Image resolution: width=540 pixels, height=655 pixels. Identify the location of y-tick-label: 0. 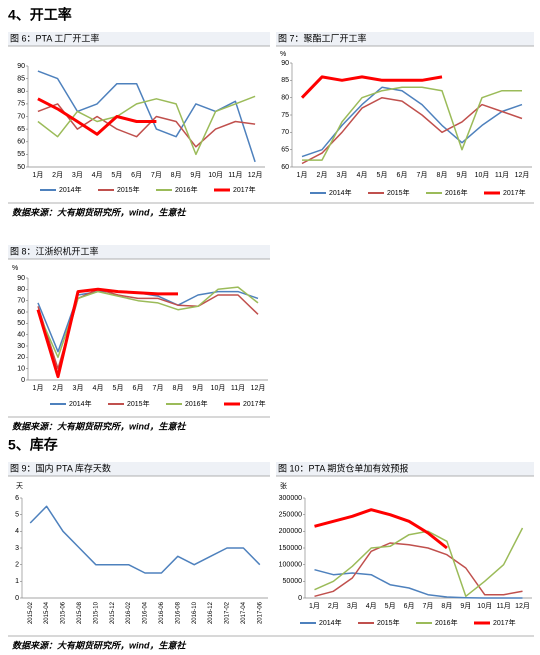
(23, 380).